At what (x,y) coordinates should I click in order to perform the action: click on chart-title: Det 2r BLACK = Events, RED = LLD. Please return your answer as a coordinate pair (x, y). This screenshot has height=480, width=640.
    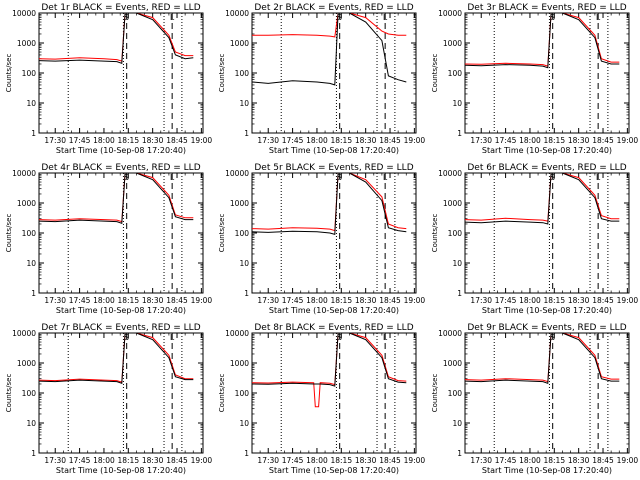
    Looking at the image, I should click on (333, 8).